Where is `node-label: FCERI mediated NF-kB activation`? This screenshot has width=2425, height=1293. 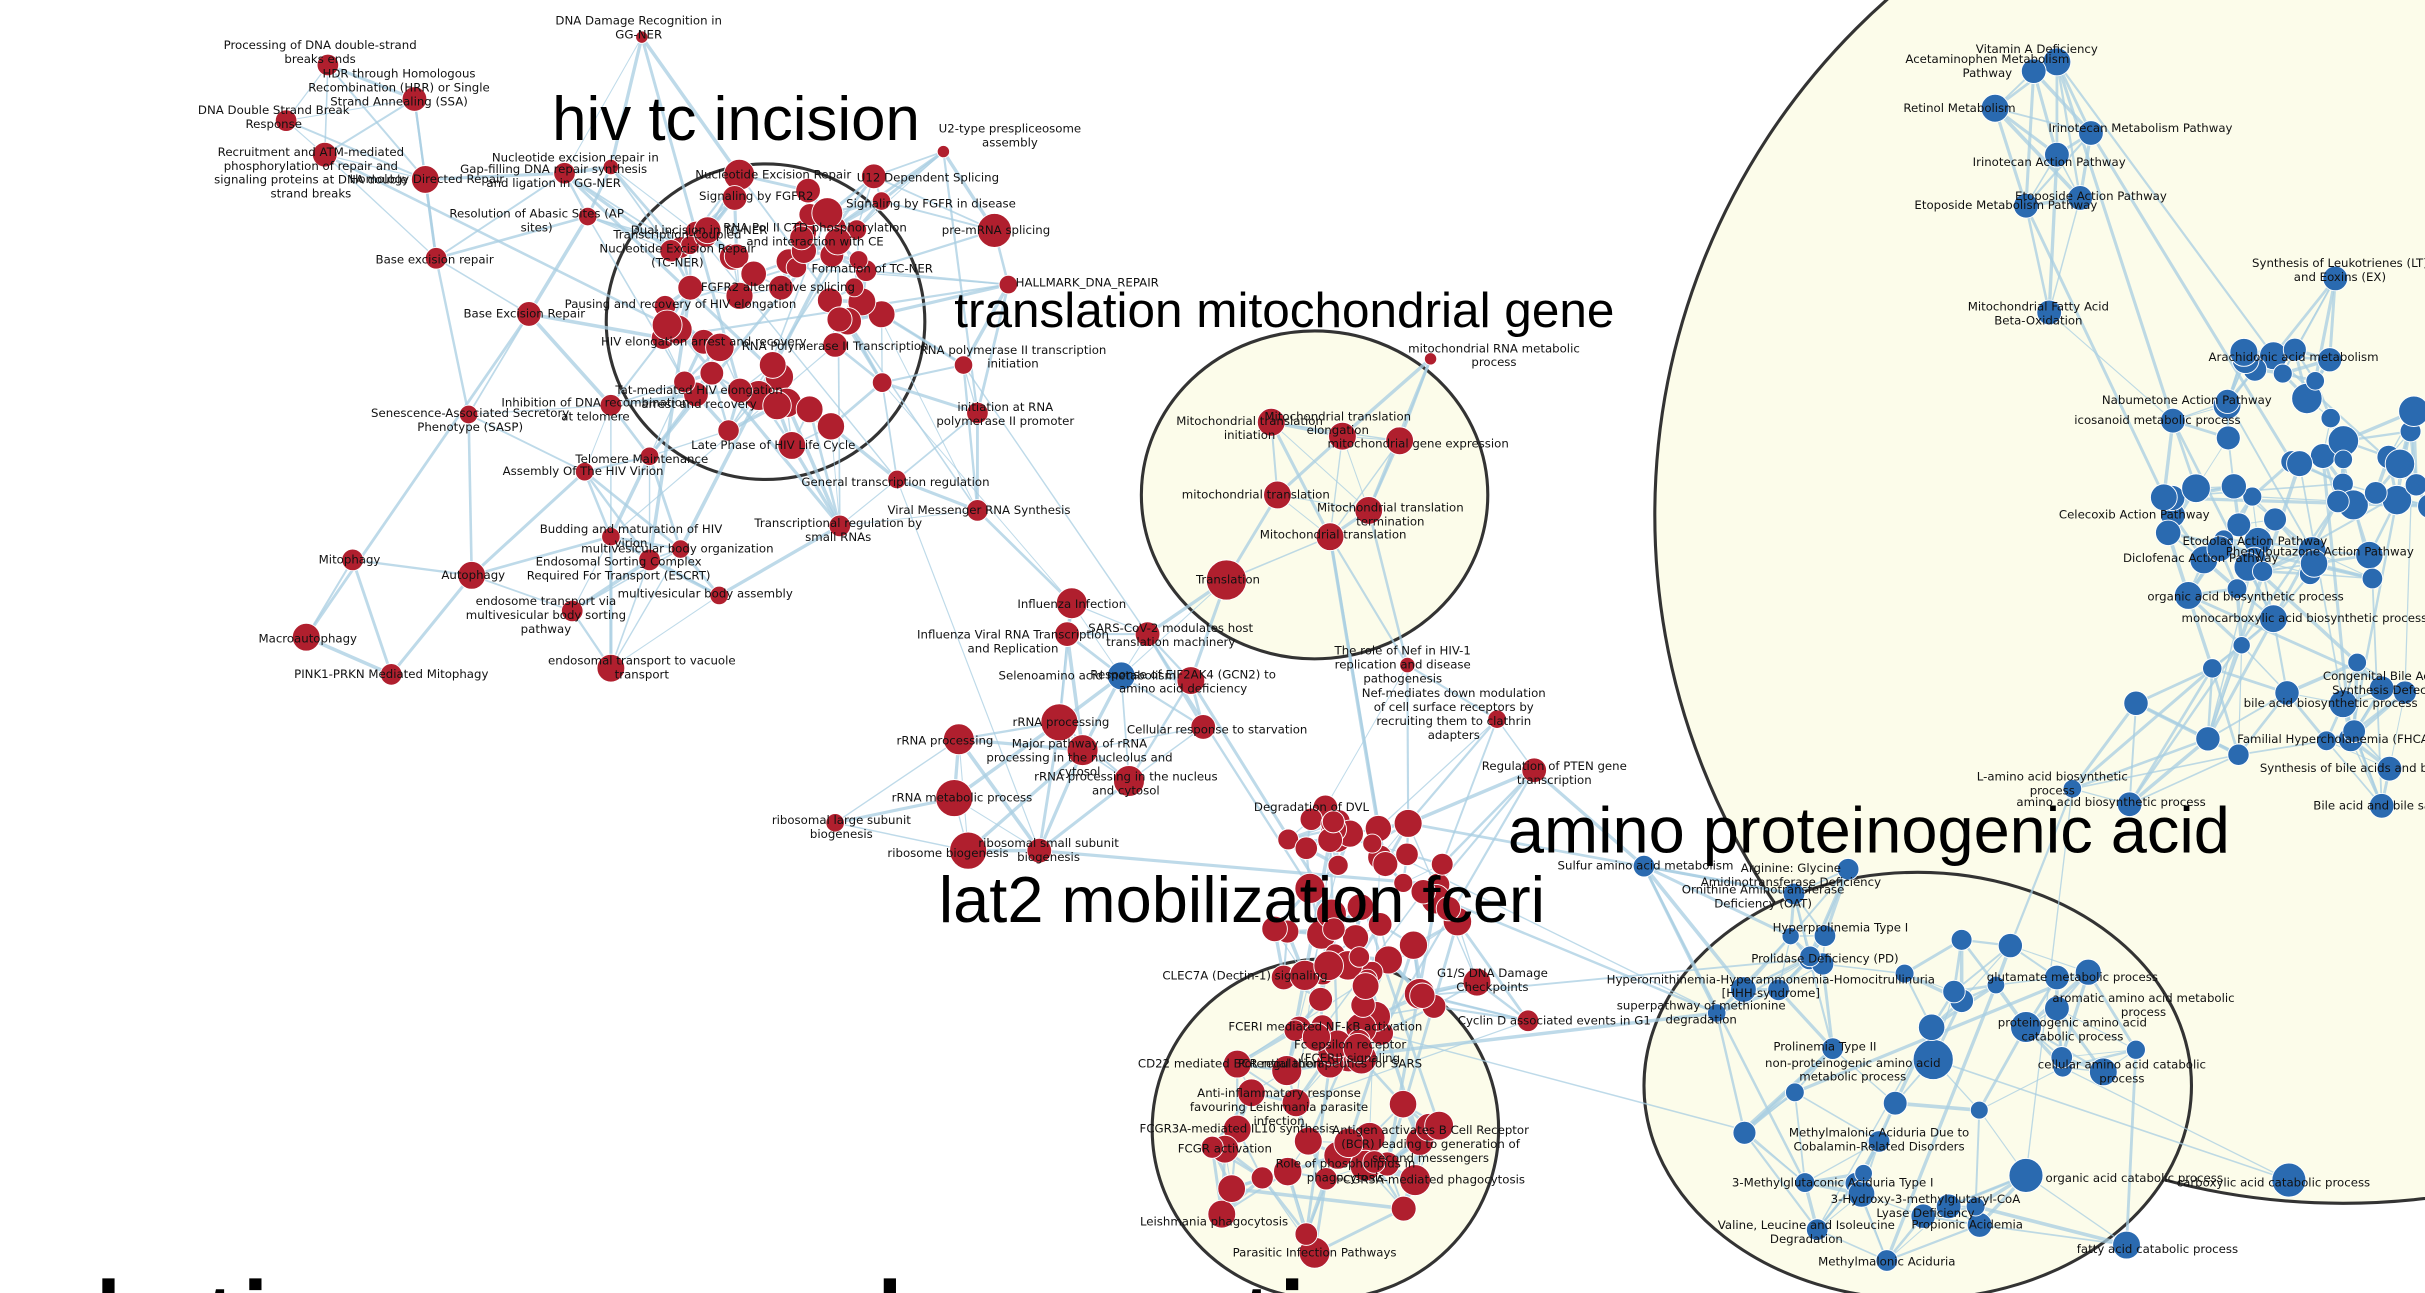
node-label: FCERI mediated NF-kB activation is located at coordinates (1325, 1026).